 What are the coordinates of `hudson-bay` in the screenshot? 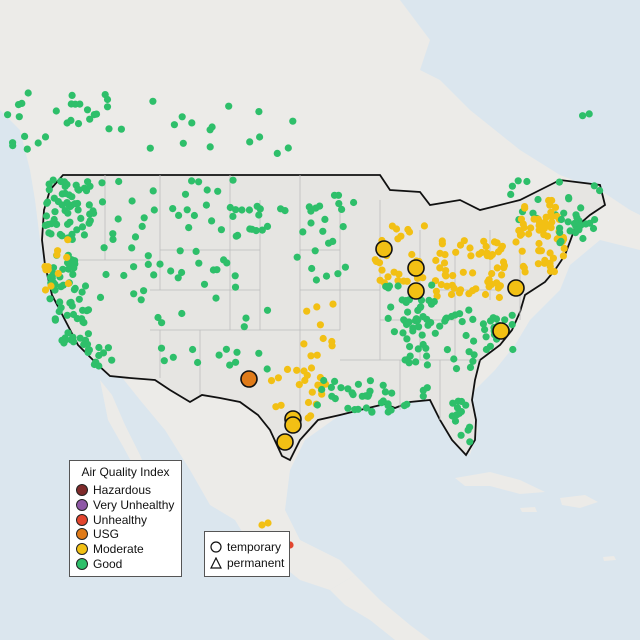 It's located at (450, 42).